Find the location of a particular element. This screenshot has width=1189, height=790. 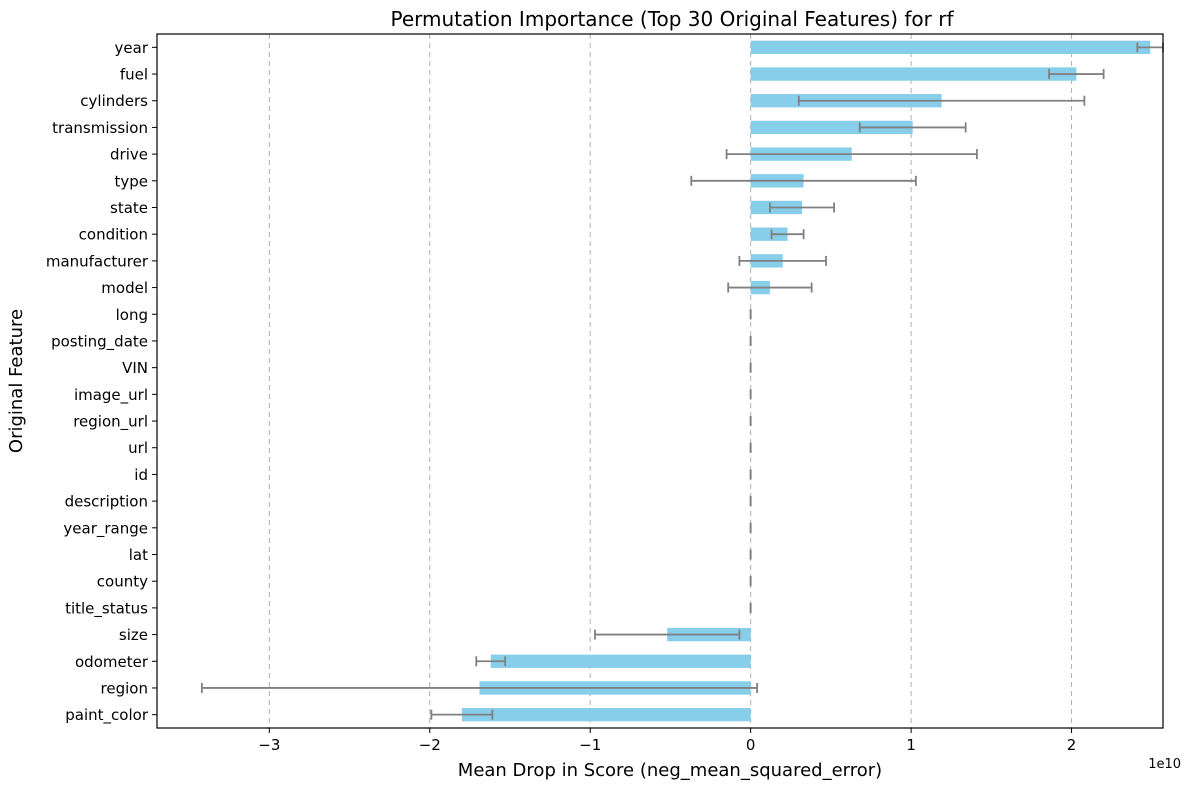

y-axis-label: Original Feature is located at coordinates (16, 381).